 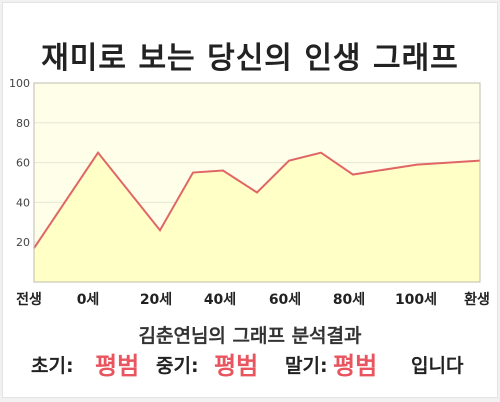 What do you see at coordinates (220, 300) in the screenshot?
I see `x-tick-label: 40세` at bounding box center [220, 300].